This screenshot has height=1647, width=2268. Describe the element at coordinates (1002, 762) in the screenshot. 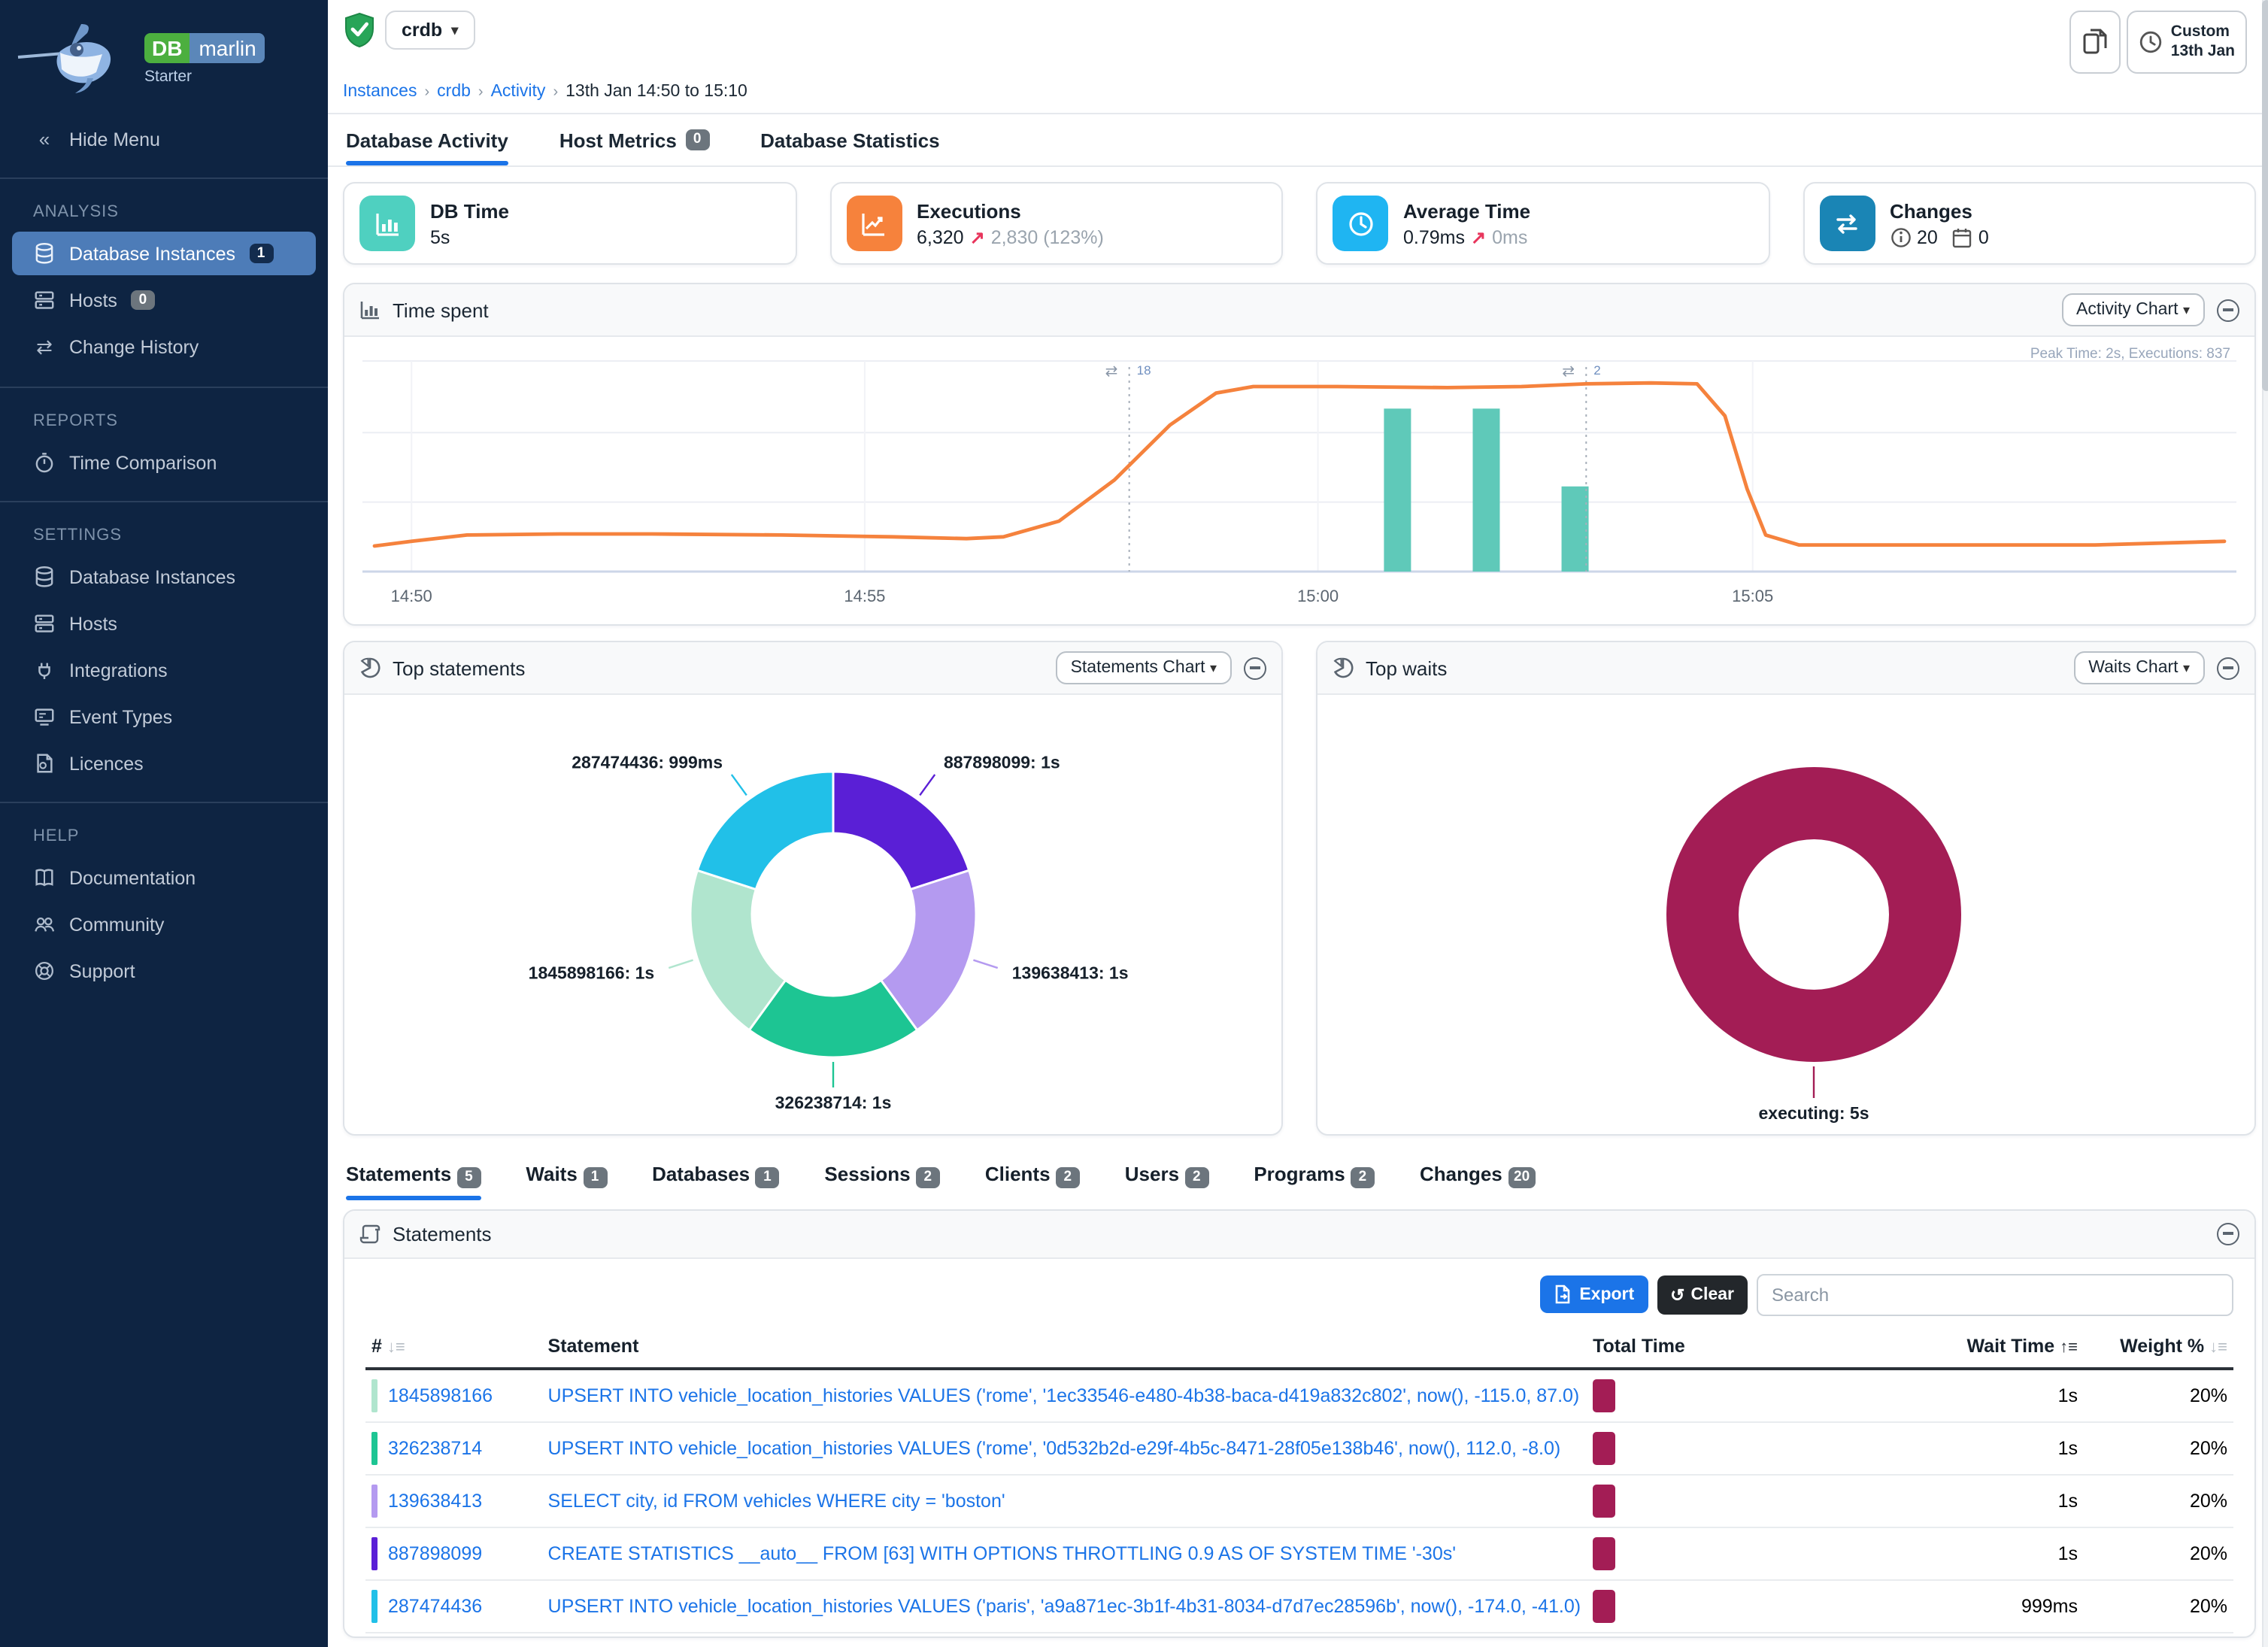

I see `svg-text: 887898099: 1s` at that location.